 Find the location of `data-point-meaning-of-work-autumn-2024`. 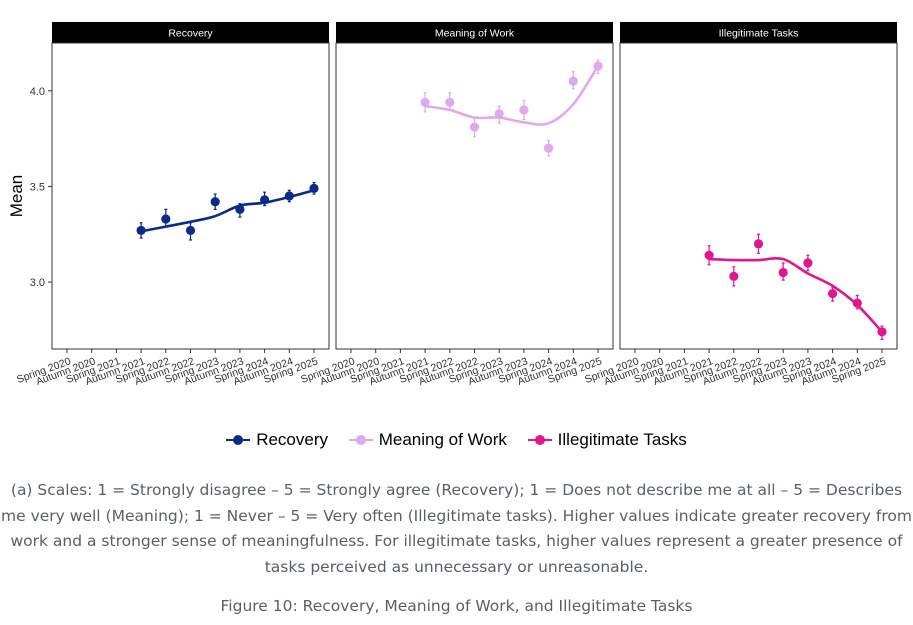

data-point-meaning-of-work-autumn-2024 is located at coordinates (573, 81).